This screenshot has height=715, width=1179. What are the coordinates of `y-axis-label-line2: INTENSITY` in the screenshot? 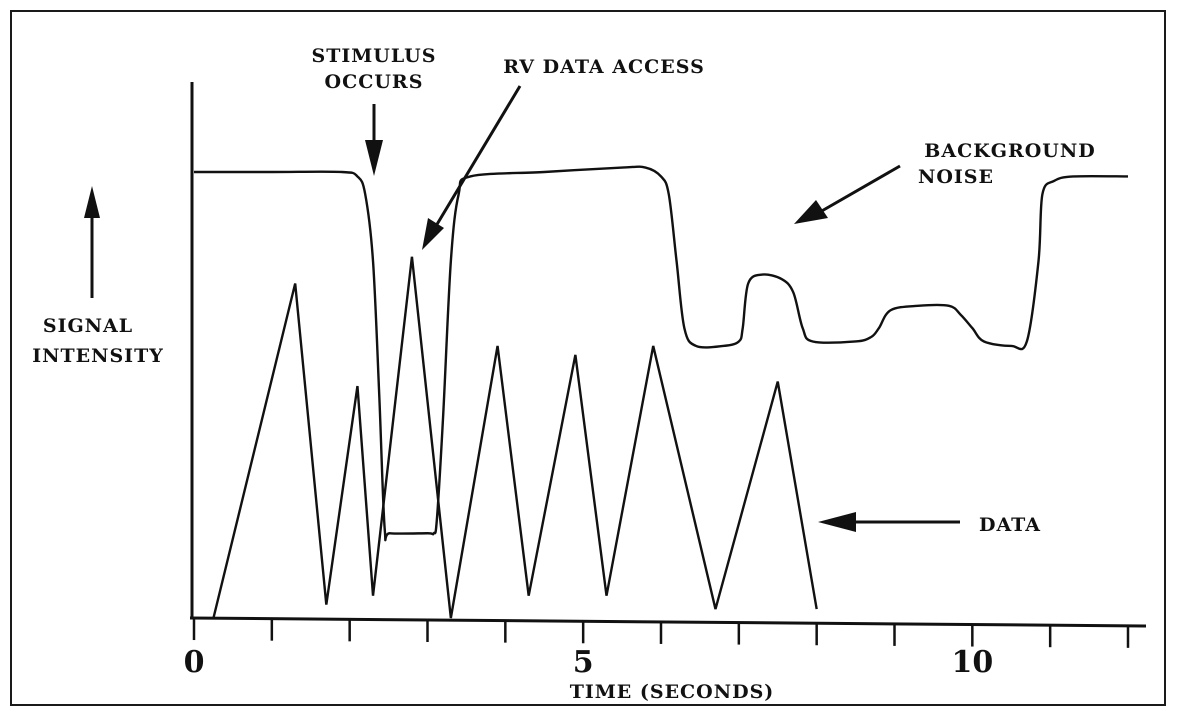 It's located at (98, 356).